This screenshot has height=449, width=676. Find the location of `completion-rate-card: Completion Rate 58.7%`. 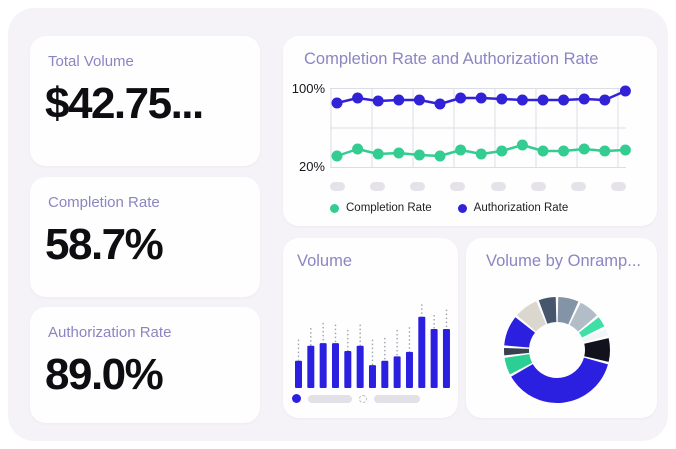

completion-rate-card: Completion Rate 58.7% is located at coordinates (145, 237).